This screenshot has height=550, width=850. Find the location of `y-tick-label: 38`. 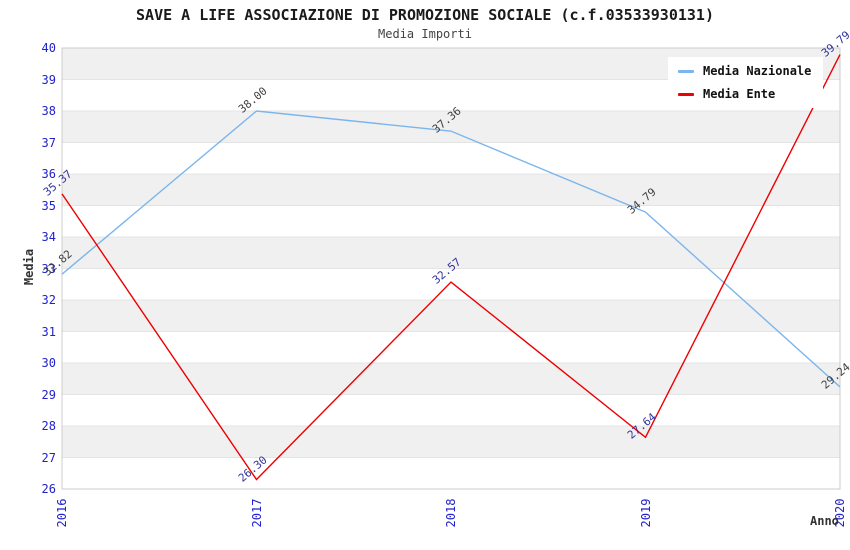

y-tick-label: 38 is located at coordinates (48, 111).